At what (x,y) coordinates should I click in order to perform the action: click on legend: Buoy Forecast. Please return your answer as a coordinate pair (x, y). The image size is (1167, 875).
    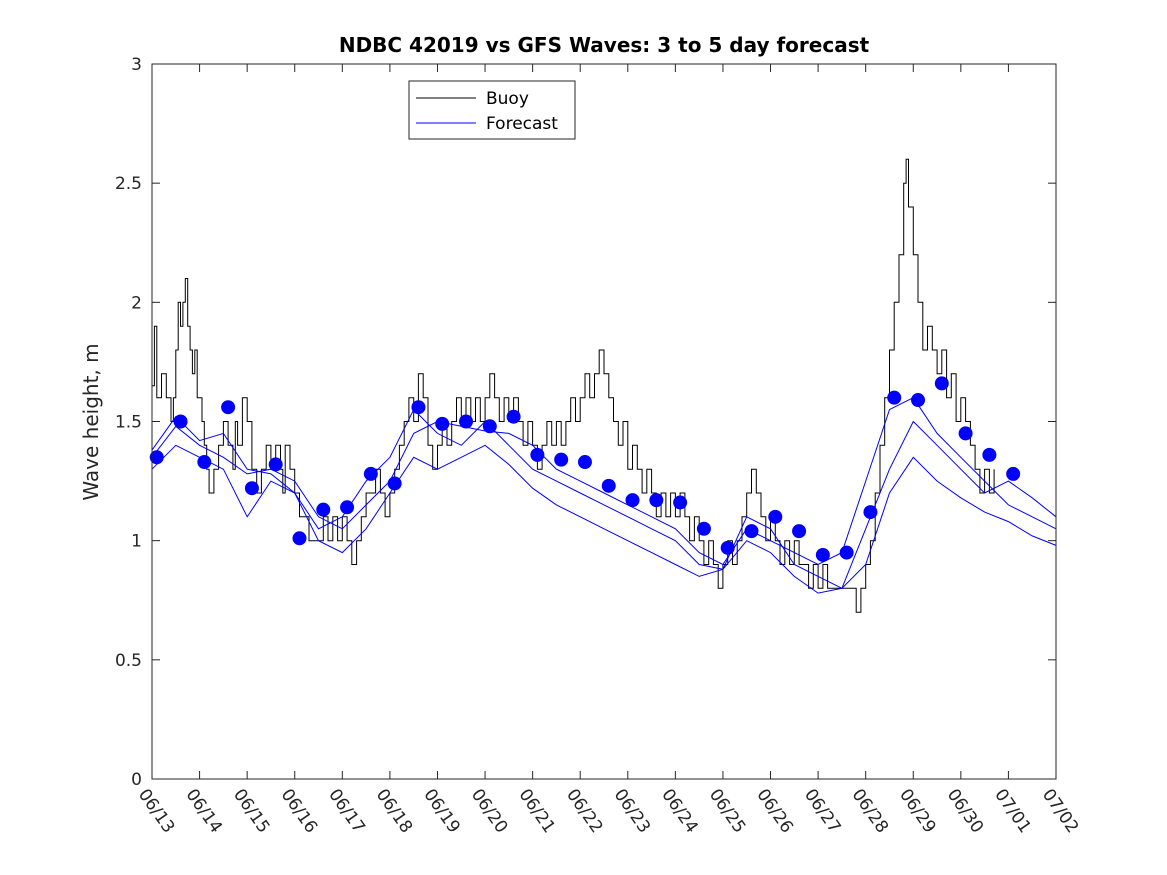
    Looking at the image, I should click on (492, 110).